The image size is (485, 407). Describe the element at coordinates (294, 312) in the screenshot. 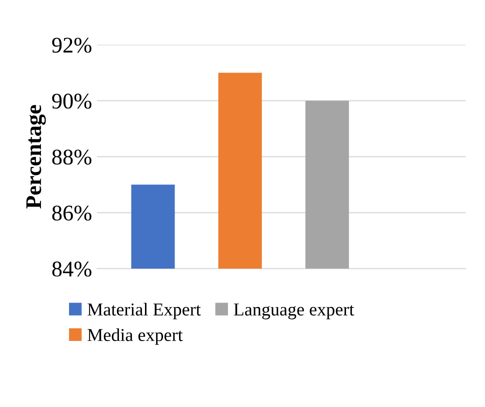

I see `legend-label: Language expert` at that location.